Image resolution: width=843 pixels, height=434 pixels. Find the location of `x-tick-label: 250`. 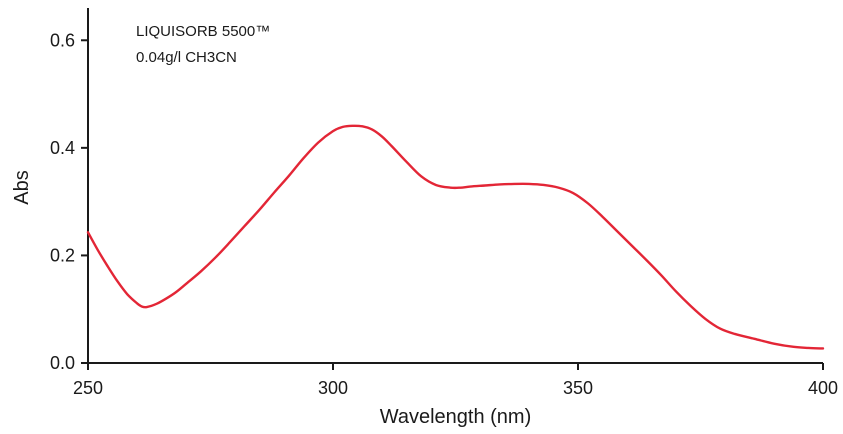

x-tick-label: 250 is located at coordinates (88, 388).